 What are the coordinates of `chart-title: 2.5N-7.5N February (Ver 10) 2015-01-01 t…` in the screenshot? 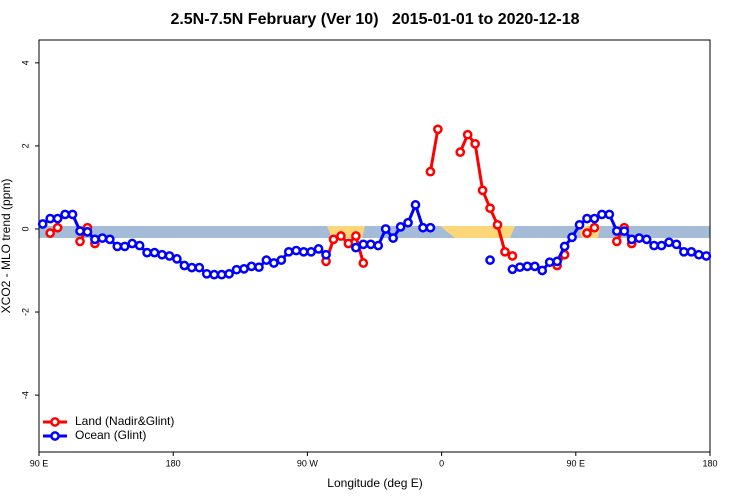 It's located at (374, 19).